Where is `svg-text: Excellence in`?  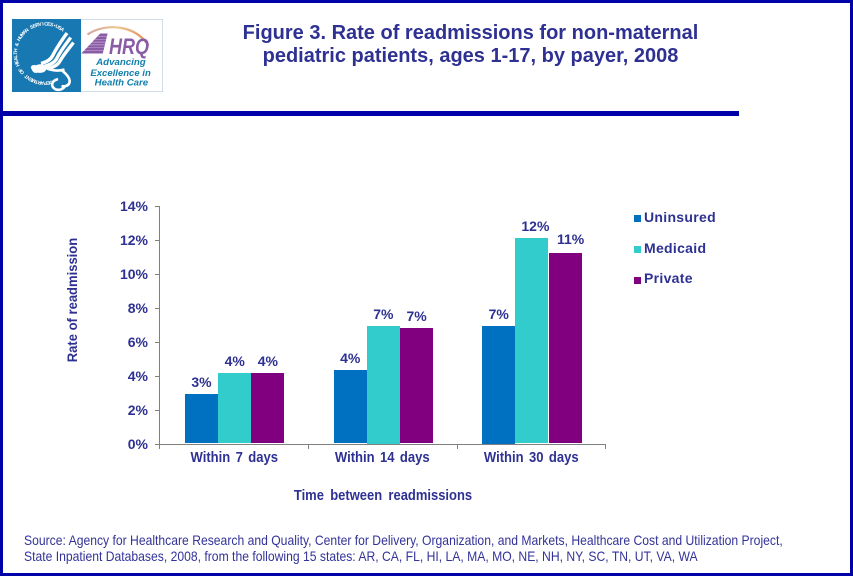
svg-text: Excellence in is located at coordinates (120, 73).